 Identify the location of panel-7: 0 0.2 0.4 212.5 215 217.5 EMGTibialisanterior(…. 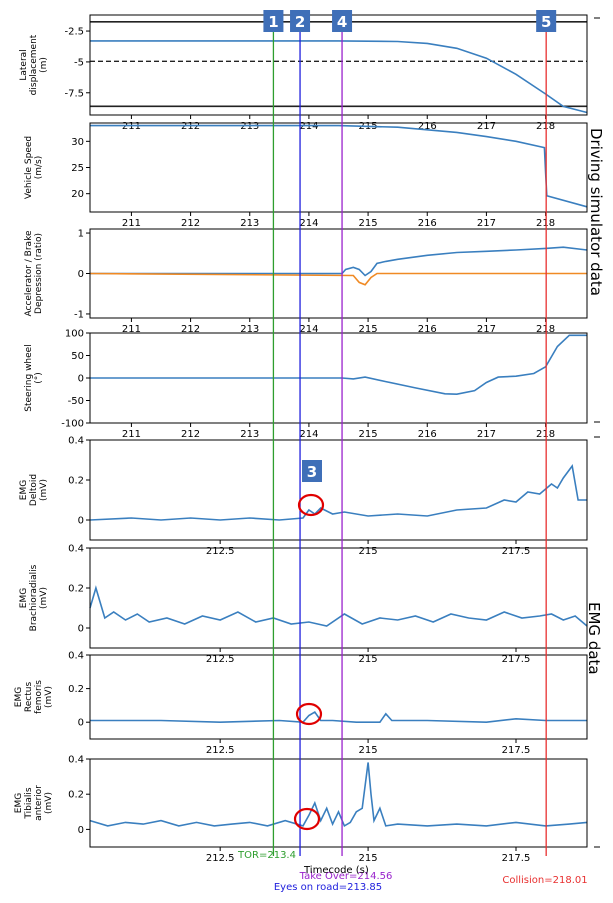
(301, 809).